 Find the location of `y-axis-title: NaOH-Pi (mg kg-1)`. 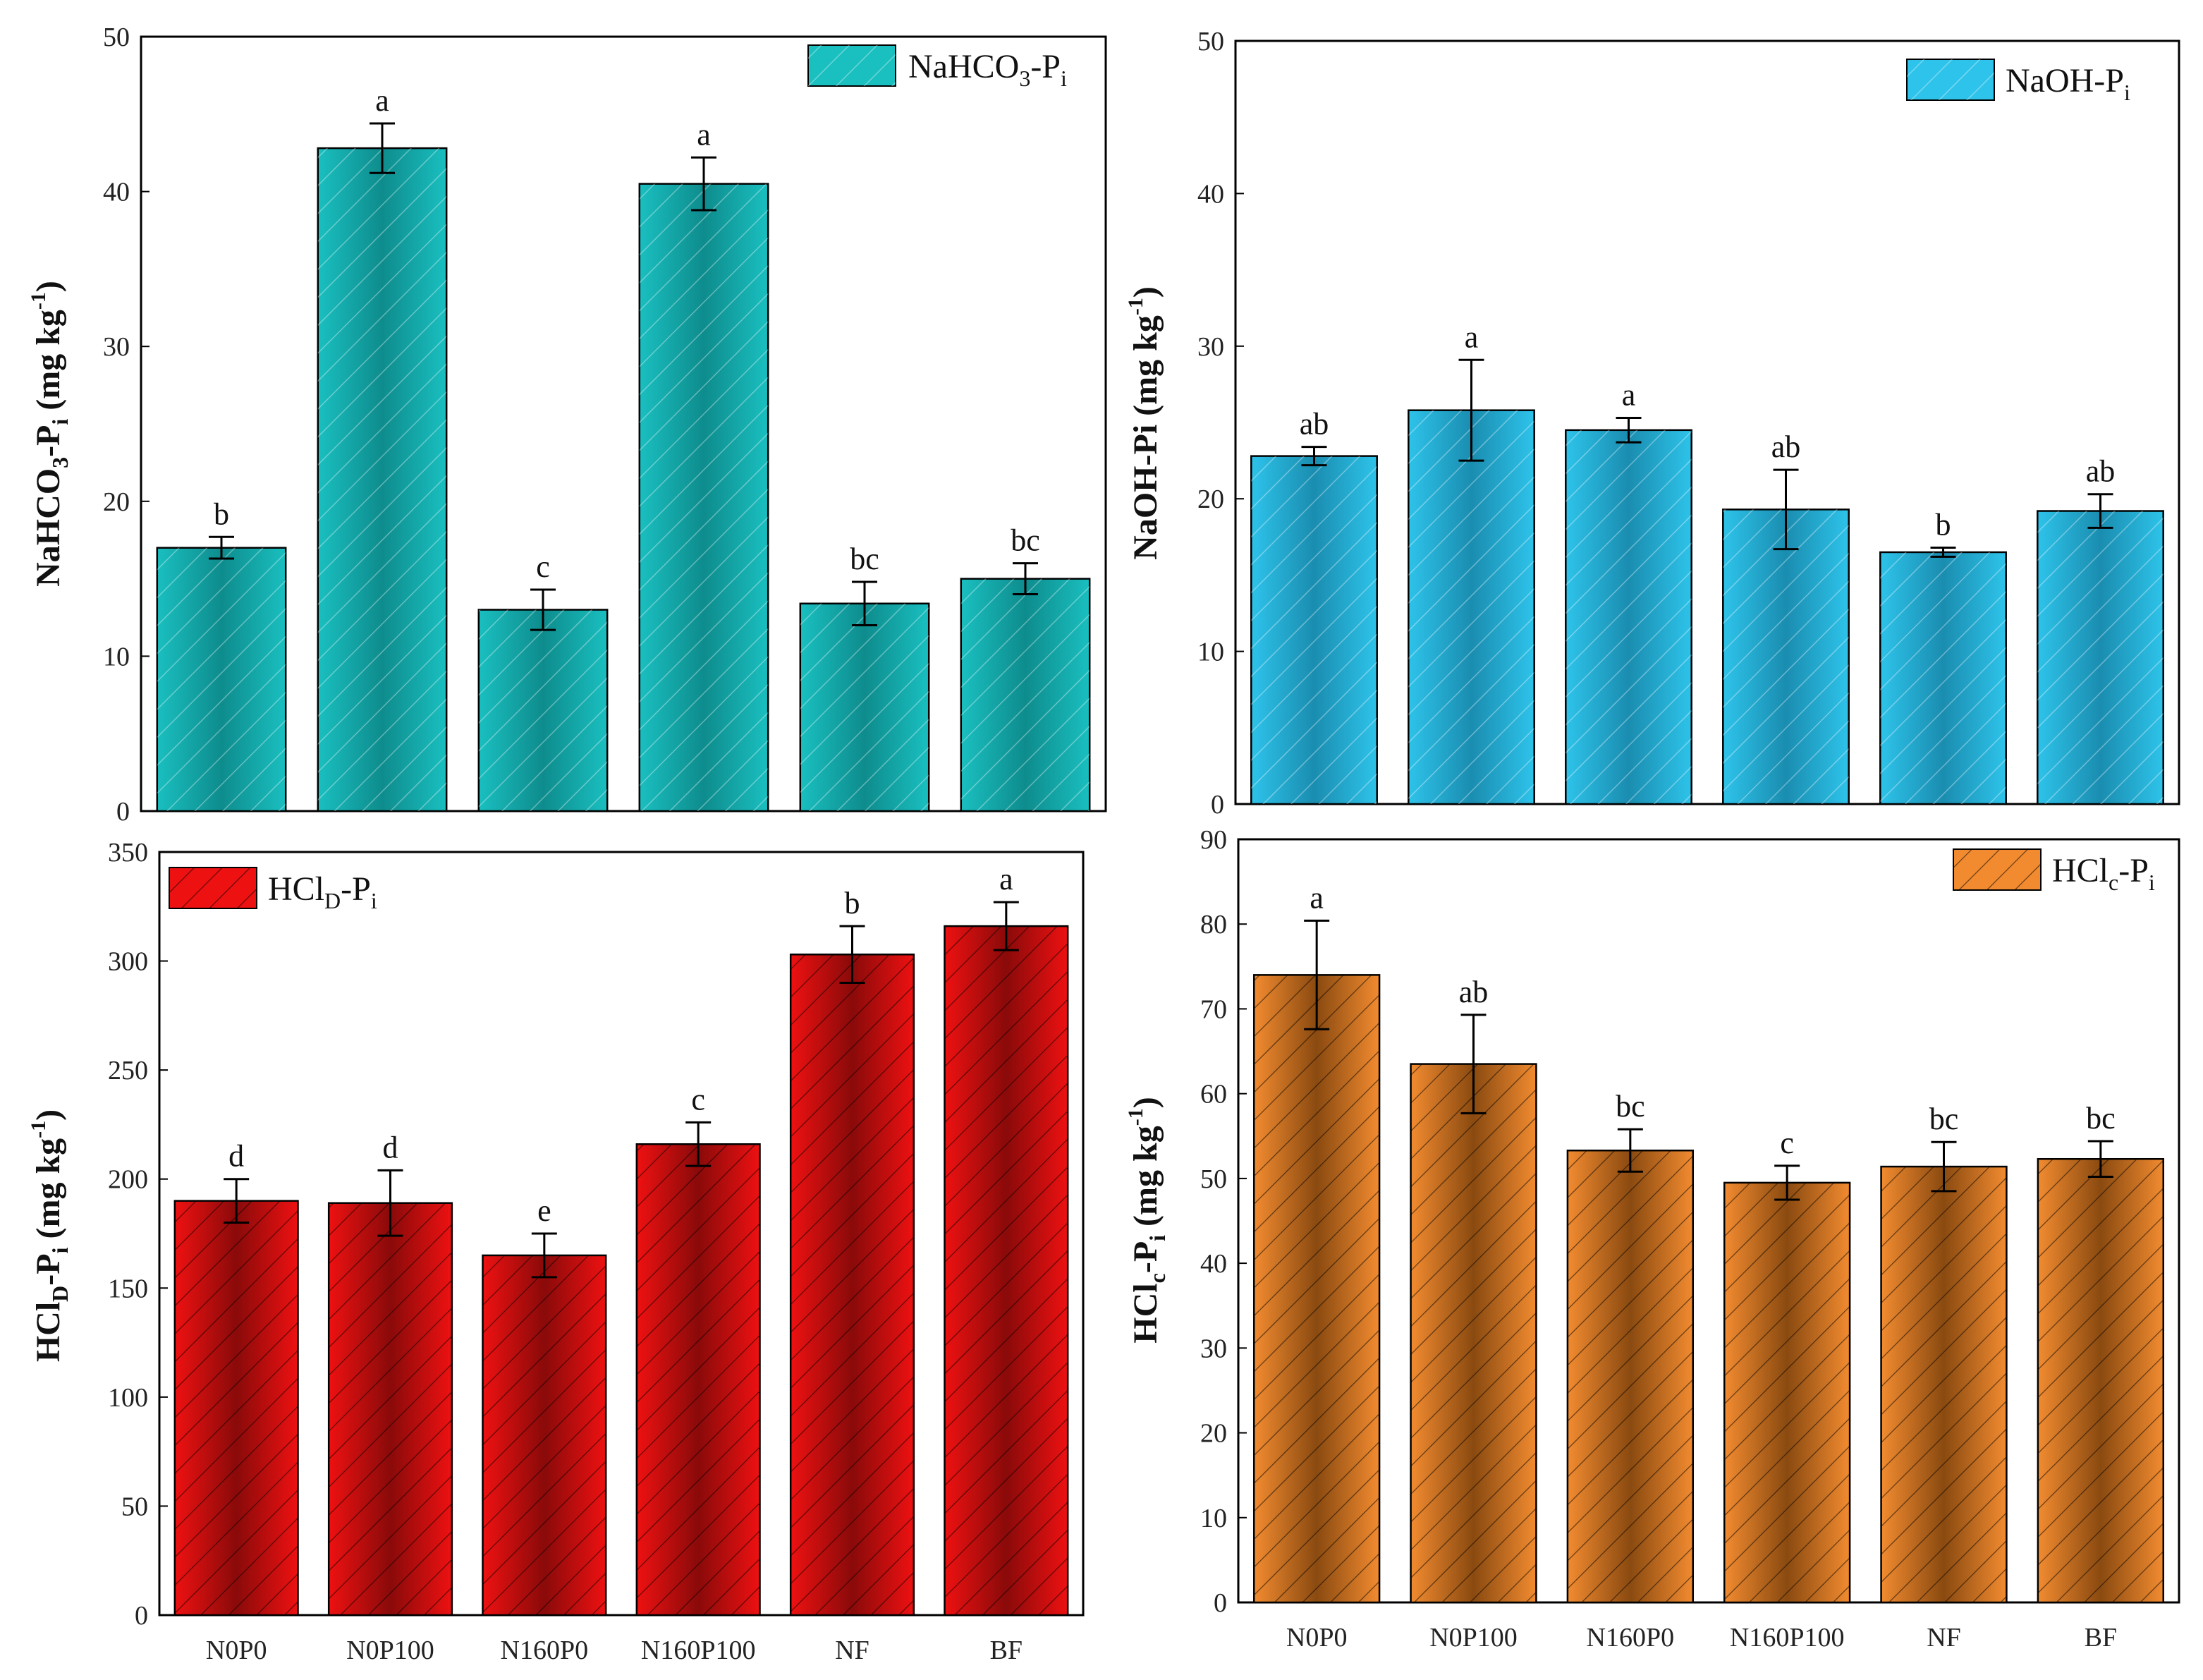

y-axis-title: NaOH-Pi (mg kg-1) is located at coordinates (1144, 423).